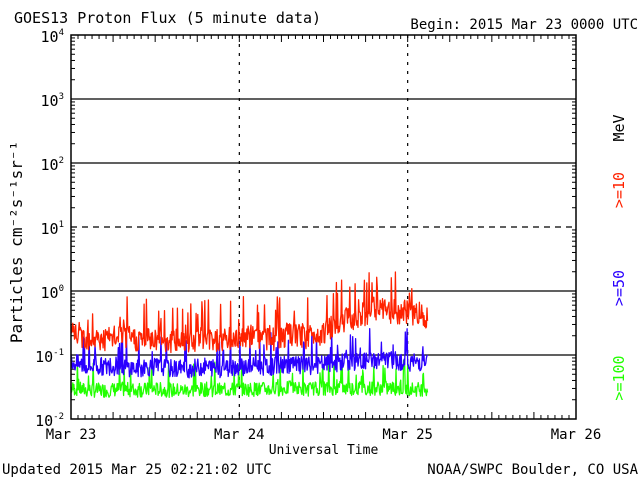 This screenshot has width=640, height=484. I want to click on x-tick-label: Mar 24, so click(239, 435).